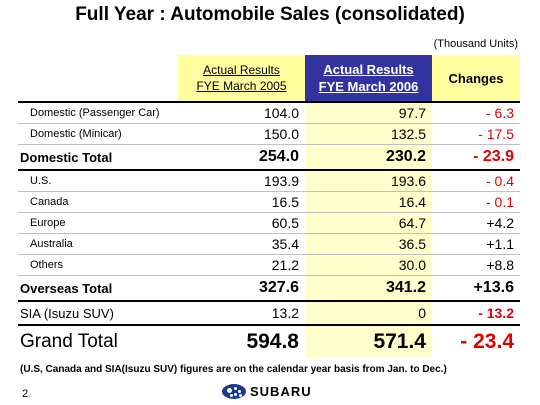 The height and width of the screenshot is (405, 540). I want to click on value-change: - 13.2, so click(476, 313).